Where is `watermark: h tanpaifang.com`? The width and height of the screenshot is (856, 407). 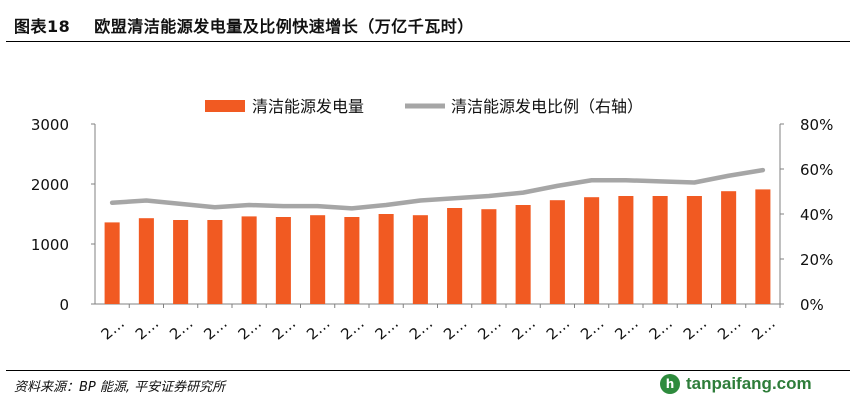
watermark: h tanpaifang.com is located at coordinates (736, 384).